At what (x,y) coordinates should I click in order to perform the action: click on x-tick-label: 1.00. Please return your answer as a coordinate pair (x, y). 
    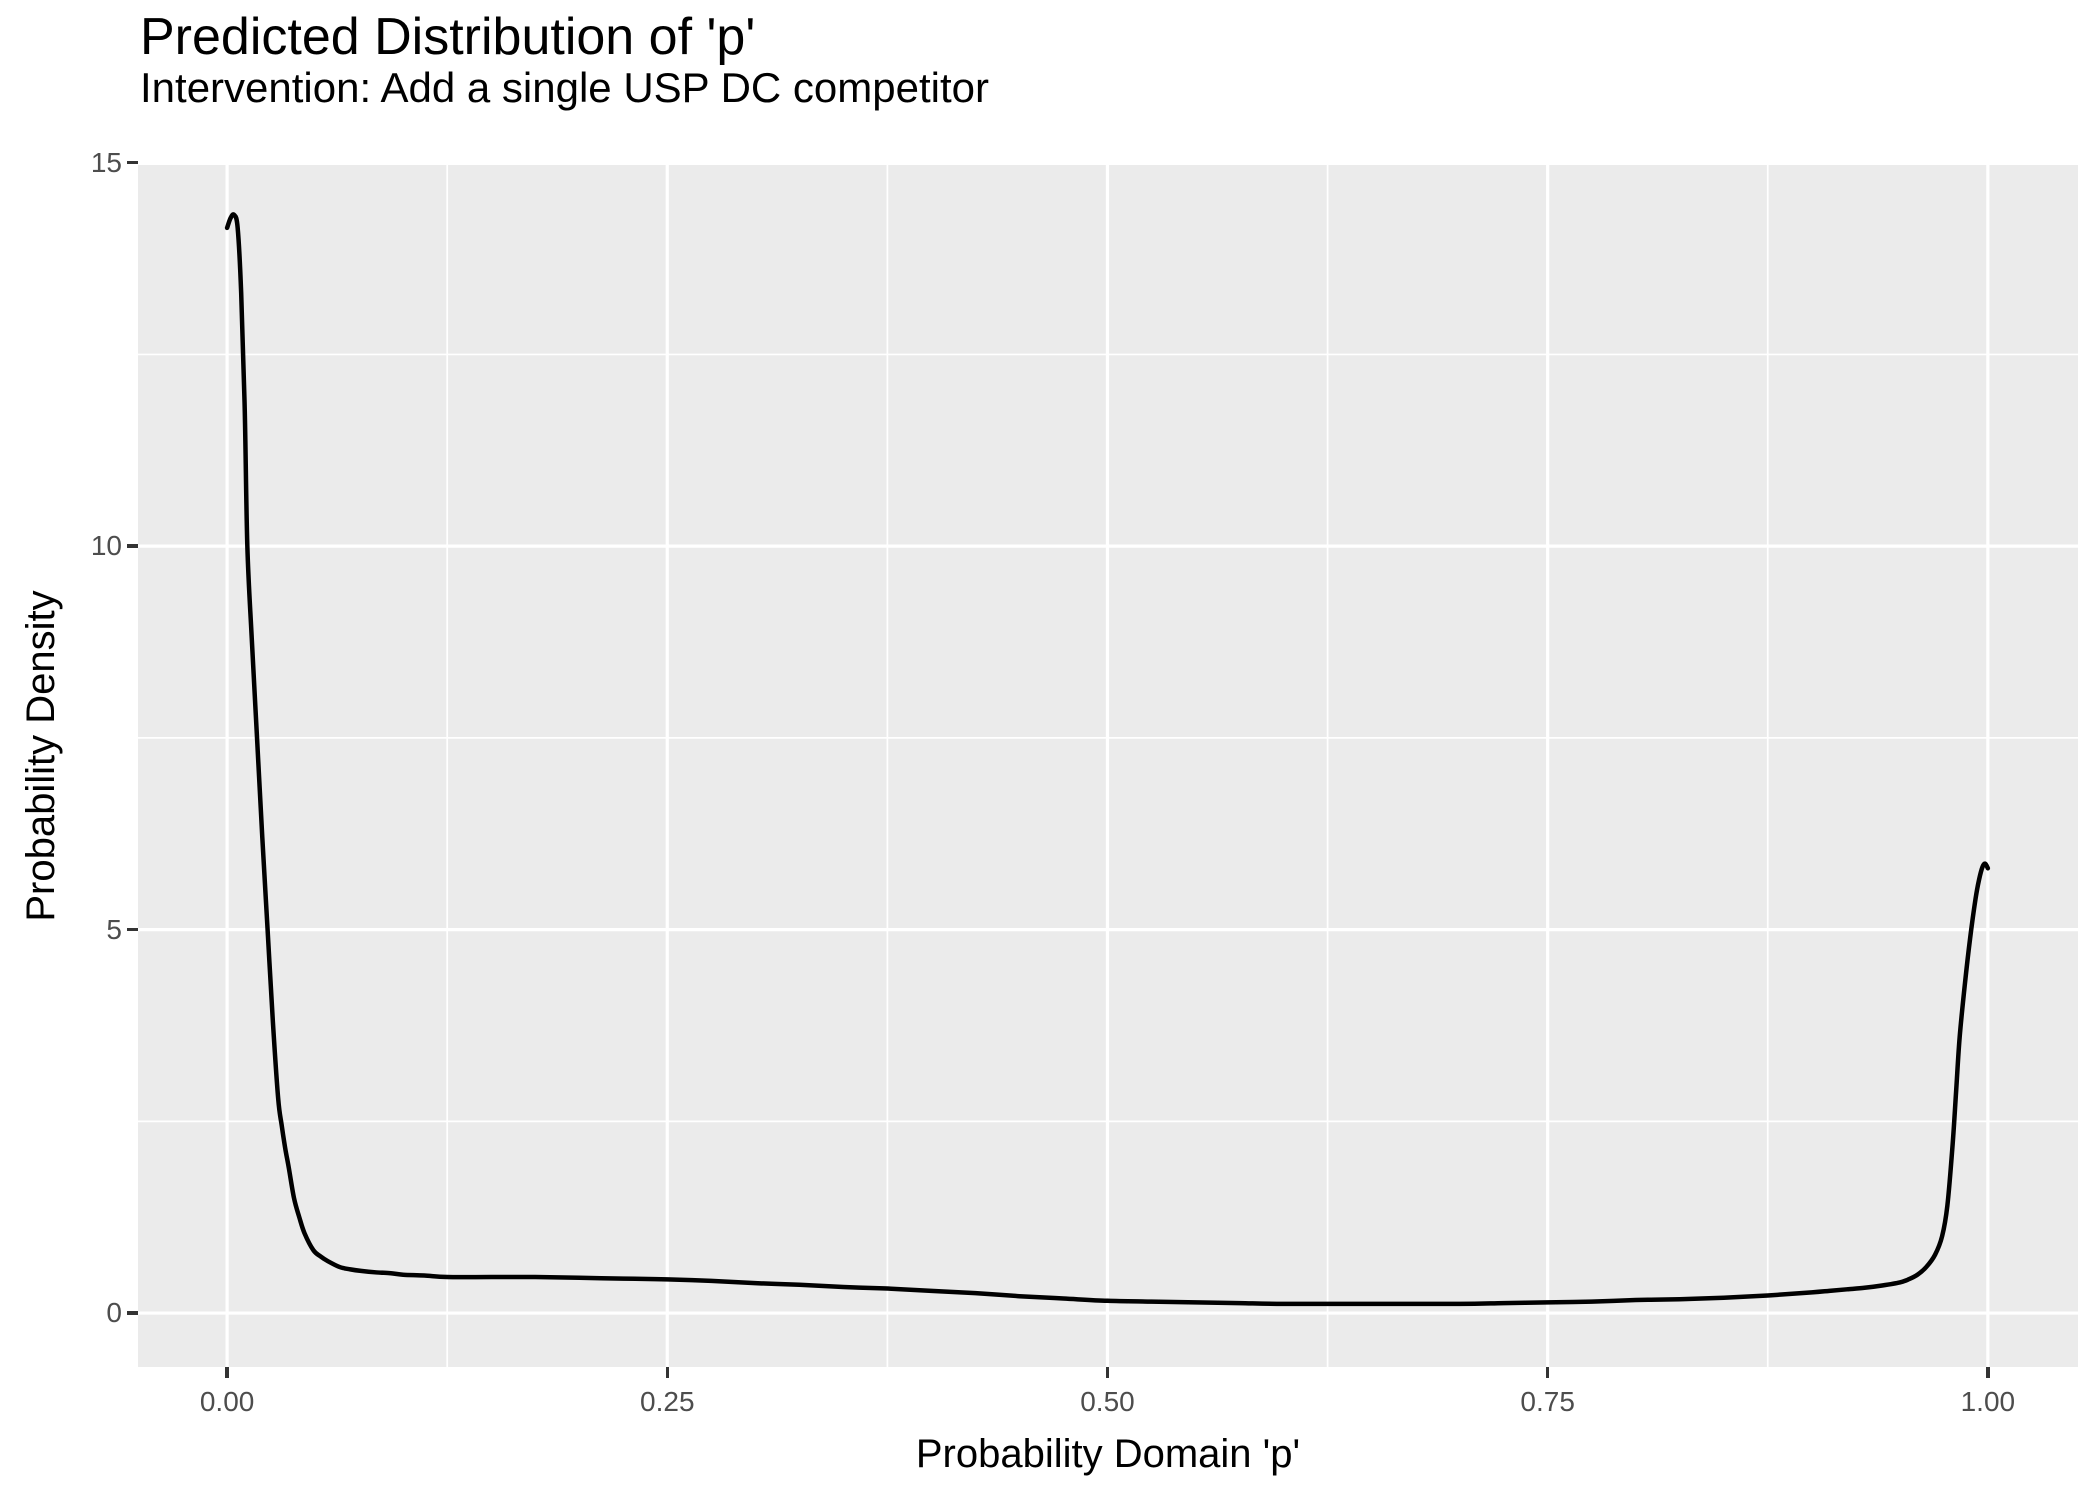
    Looking at the image, I should click on (1988, 1401).